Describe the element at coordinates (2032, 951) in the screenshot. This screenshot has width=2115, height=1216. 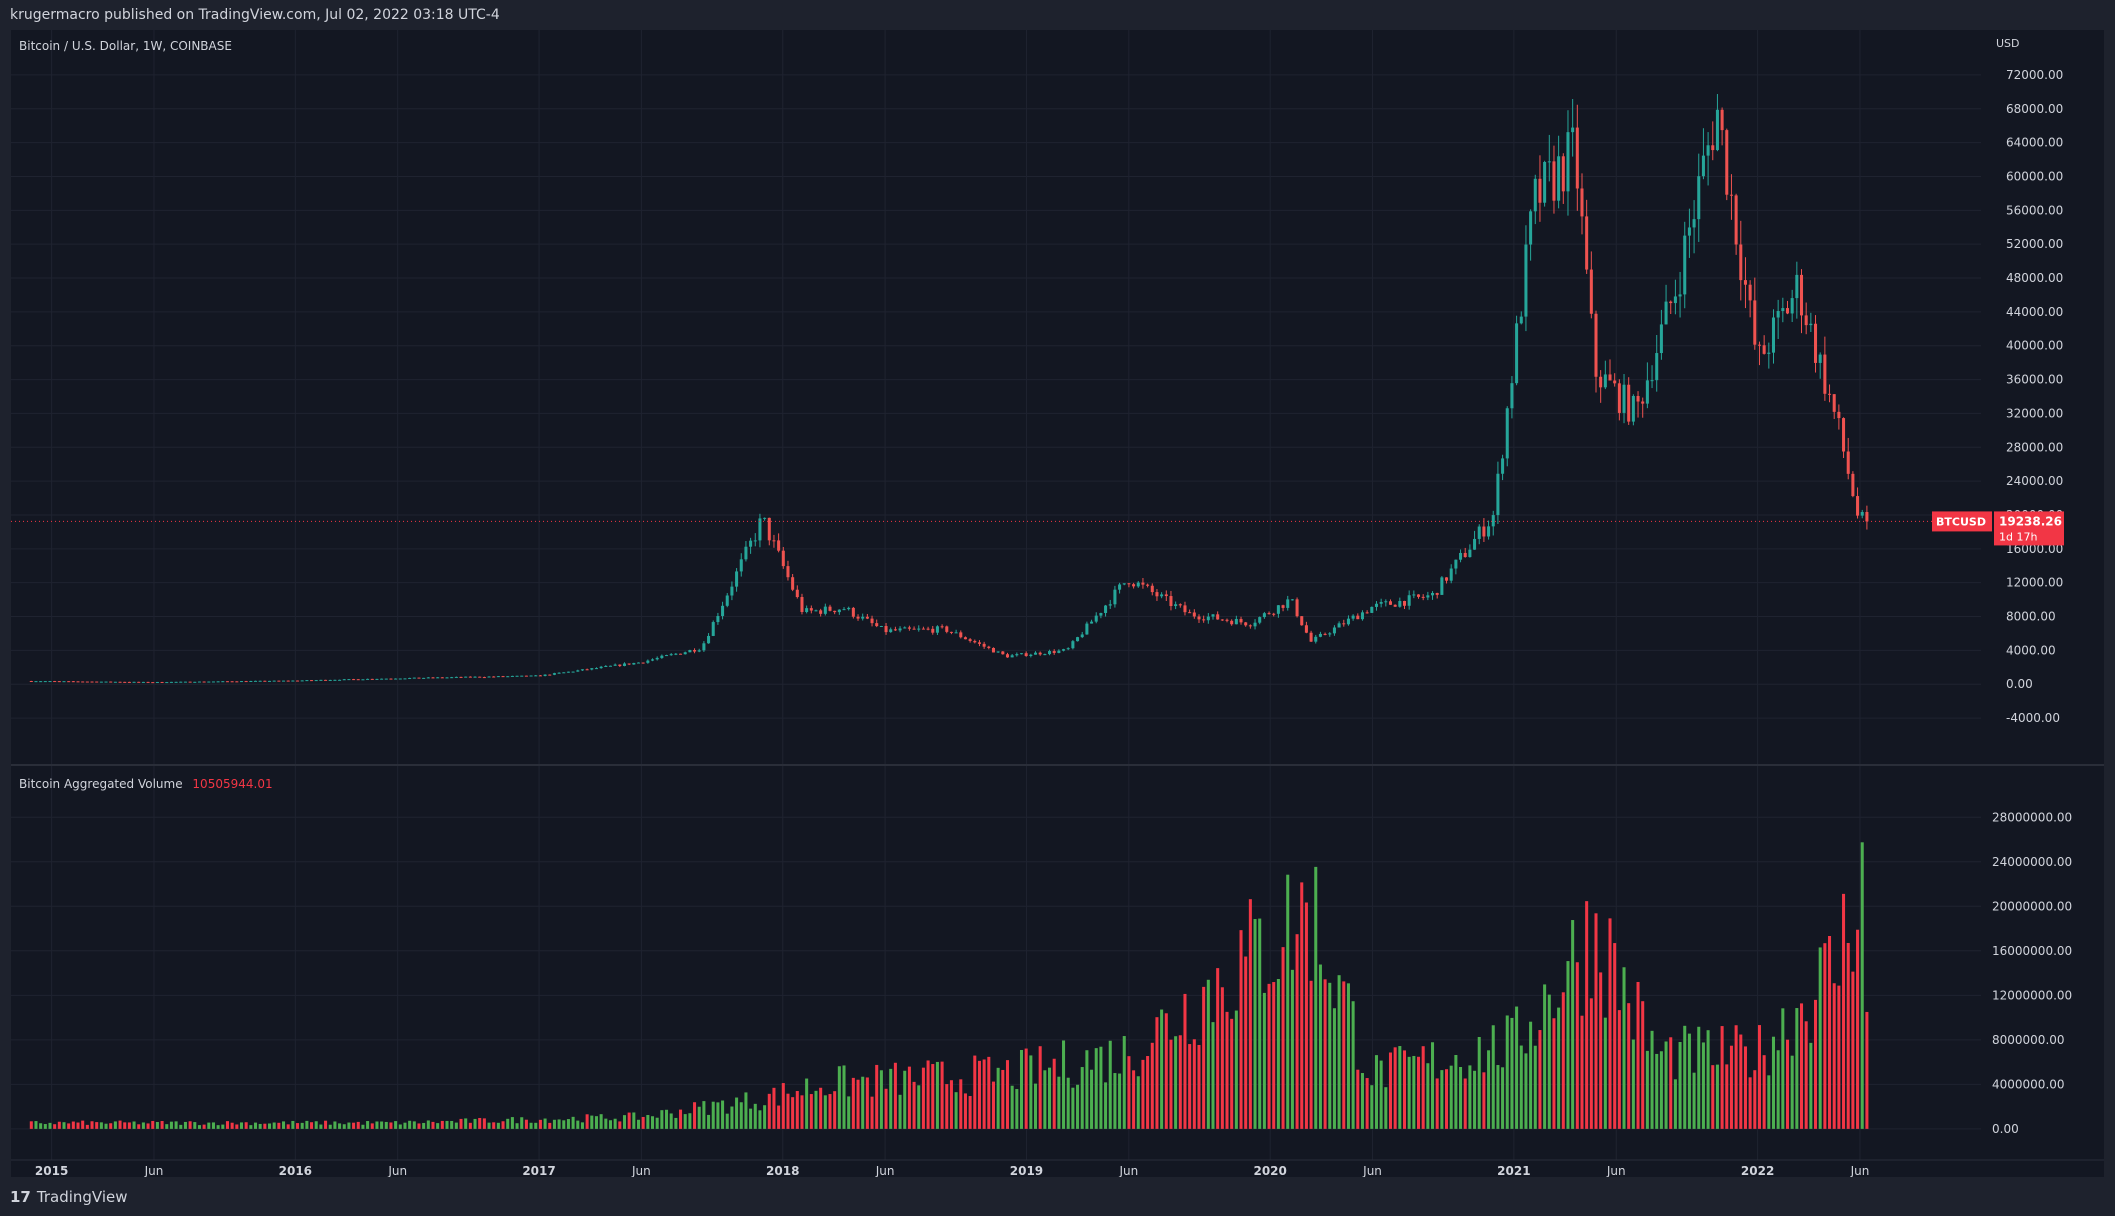
I see `volume-tick-label: 16000000.00` at that location.